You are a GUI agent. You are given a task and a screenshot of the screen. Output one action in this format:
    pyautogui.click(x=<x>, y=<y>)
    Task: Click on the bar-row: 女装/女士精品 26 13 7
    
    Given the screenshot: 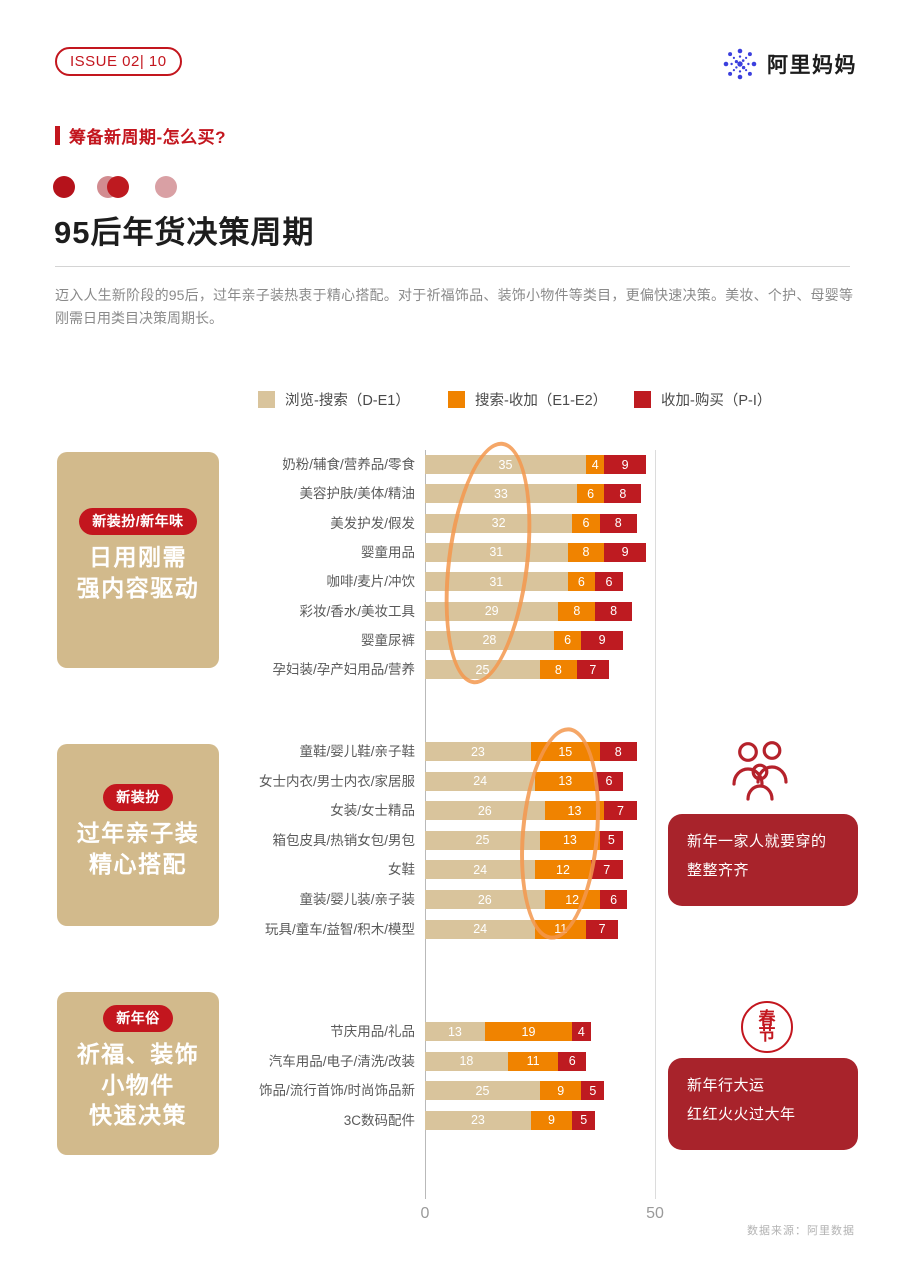 What is the action you would take?
    pyautogui.click(x=455, y=811)
    